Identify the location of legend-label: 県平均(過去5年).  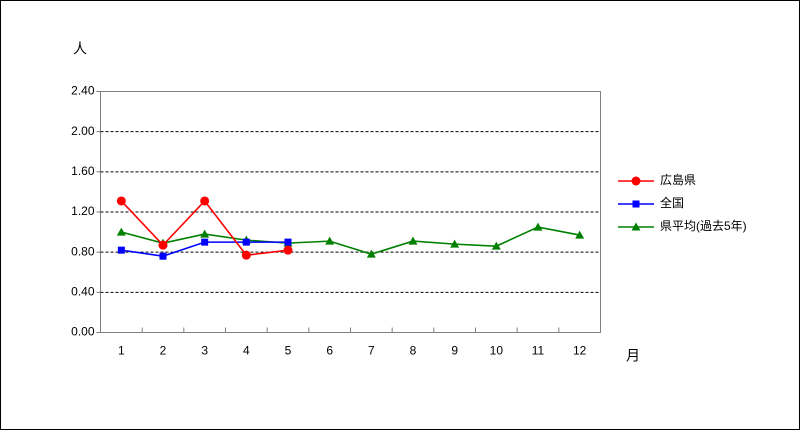
(703, 226).